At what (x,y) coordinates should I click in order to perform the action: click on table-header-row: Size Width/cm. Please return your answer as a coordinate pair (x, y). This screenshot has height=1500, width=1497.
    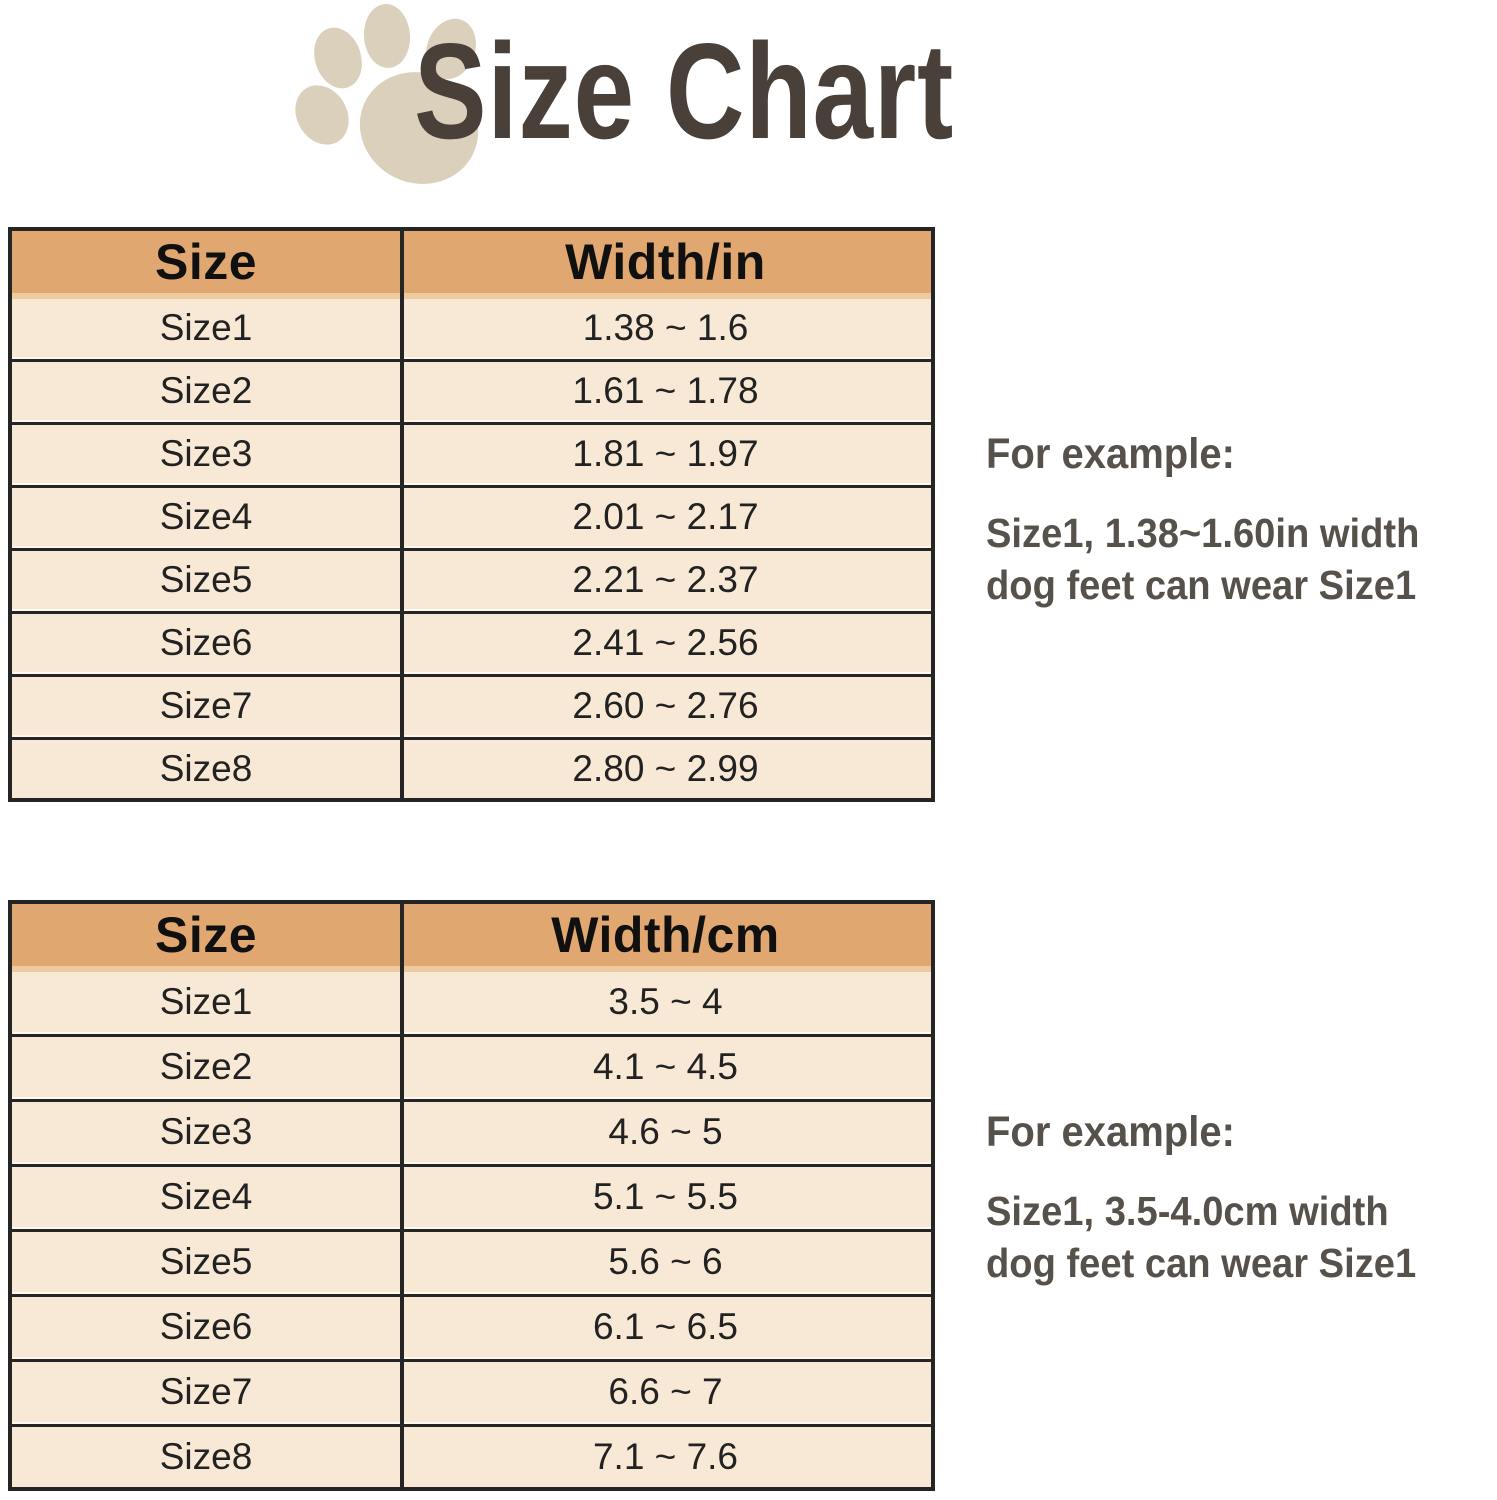
    Looking at the image, I should click on (471, 938).